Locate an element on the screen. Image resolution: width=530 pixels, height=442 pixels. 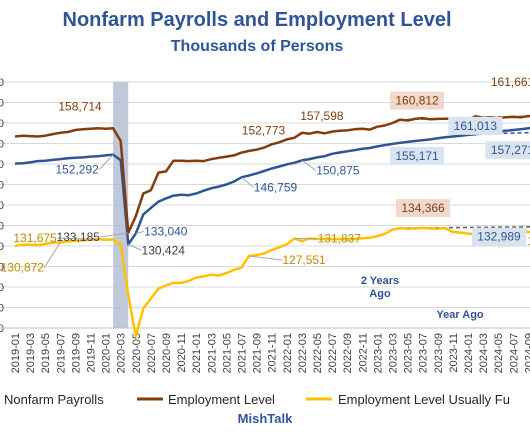
x-tick-label: 2023-07 is located at coordinates (424, 353).